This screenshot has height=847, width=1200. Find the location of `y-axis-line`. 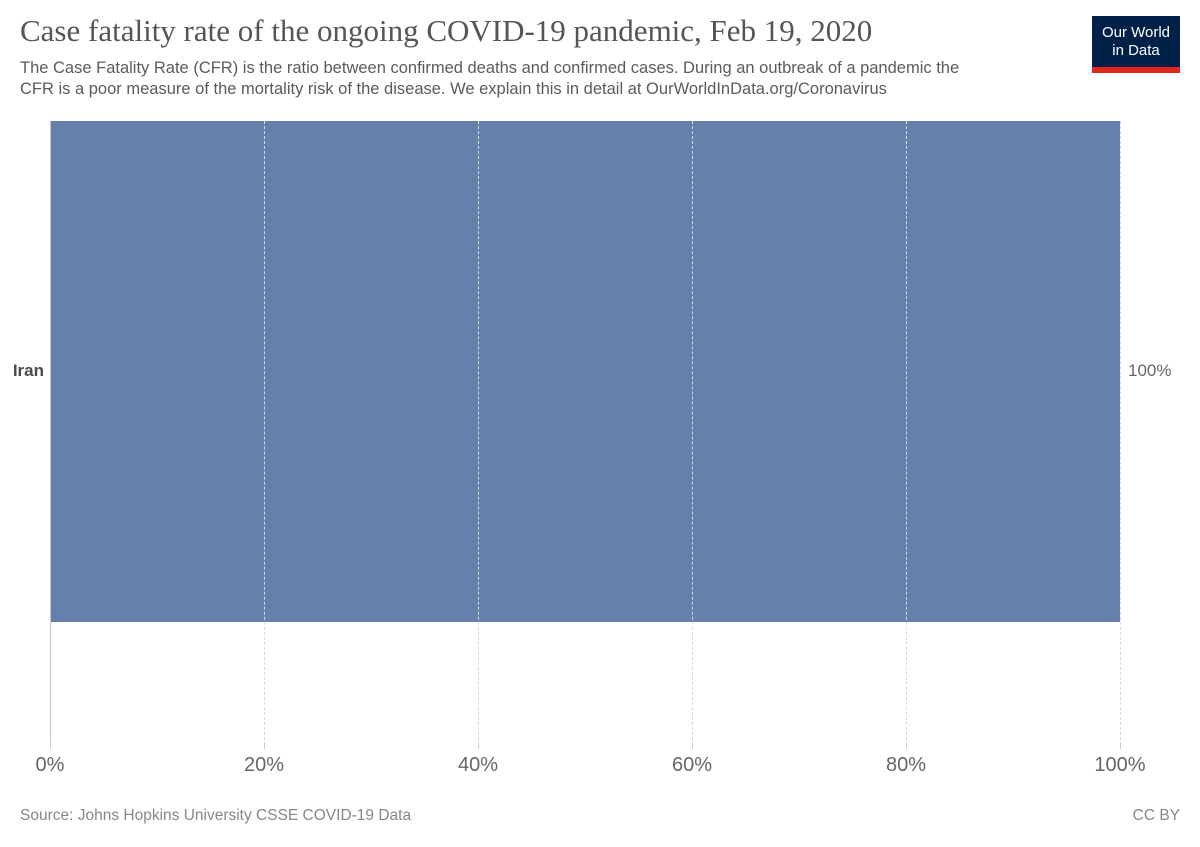

y-axis-line is located at coordinates (50, 433).